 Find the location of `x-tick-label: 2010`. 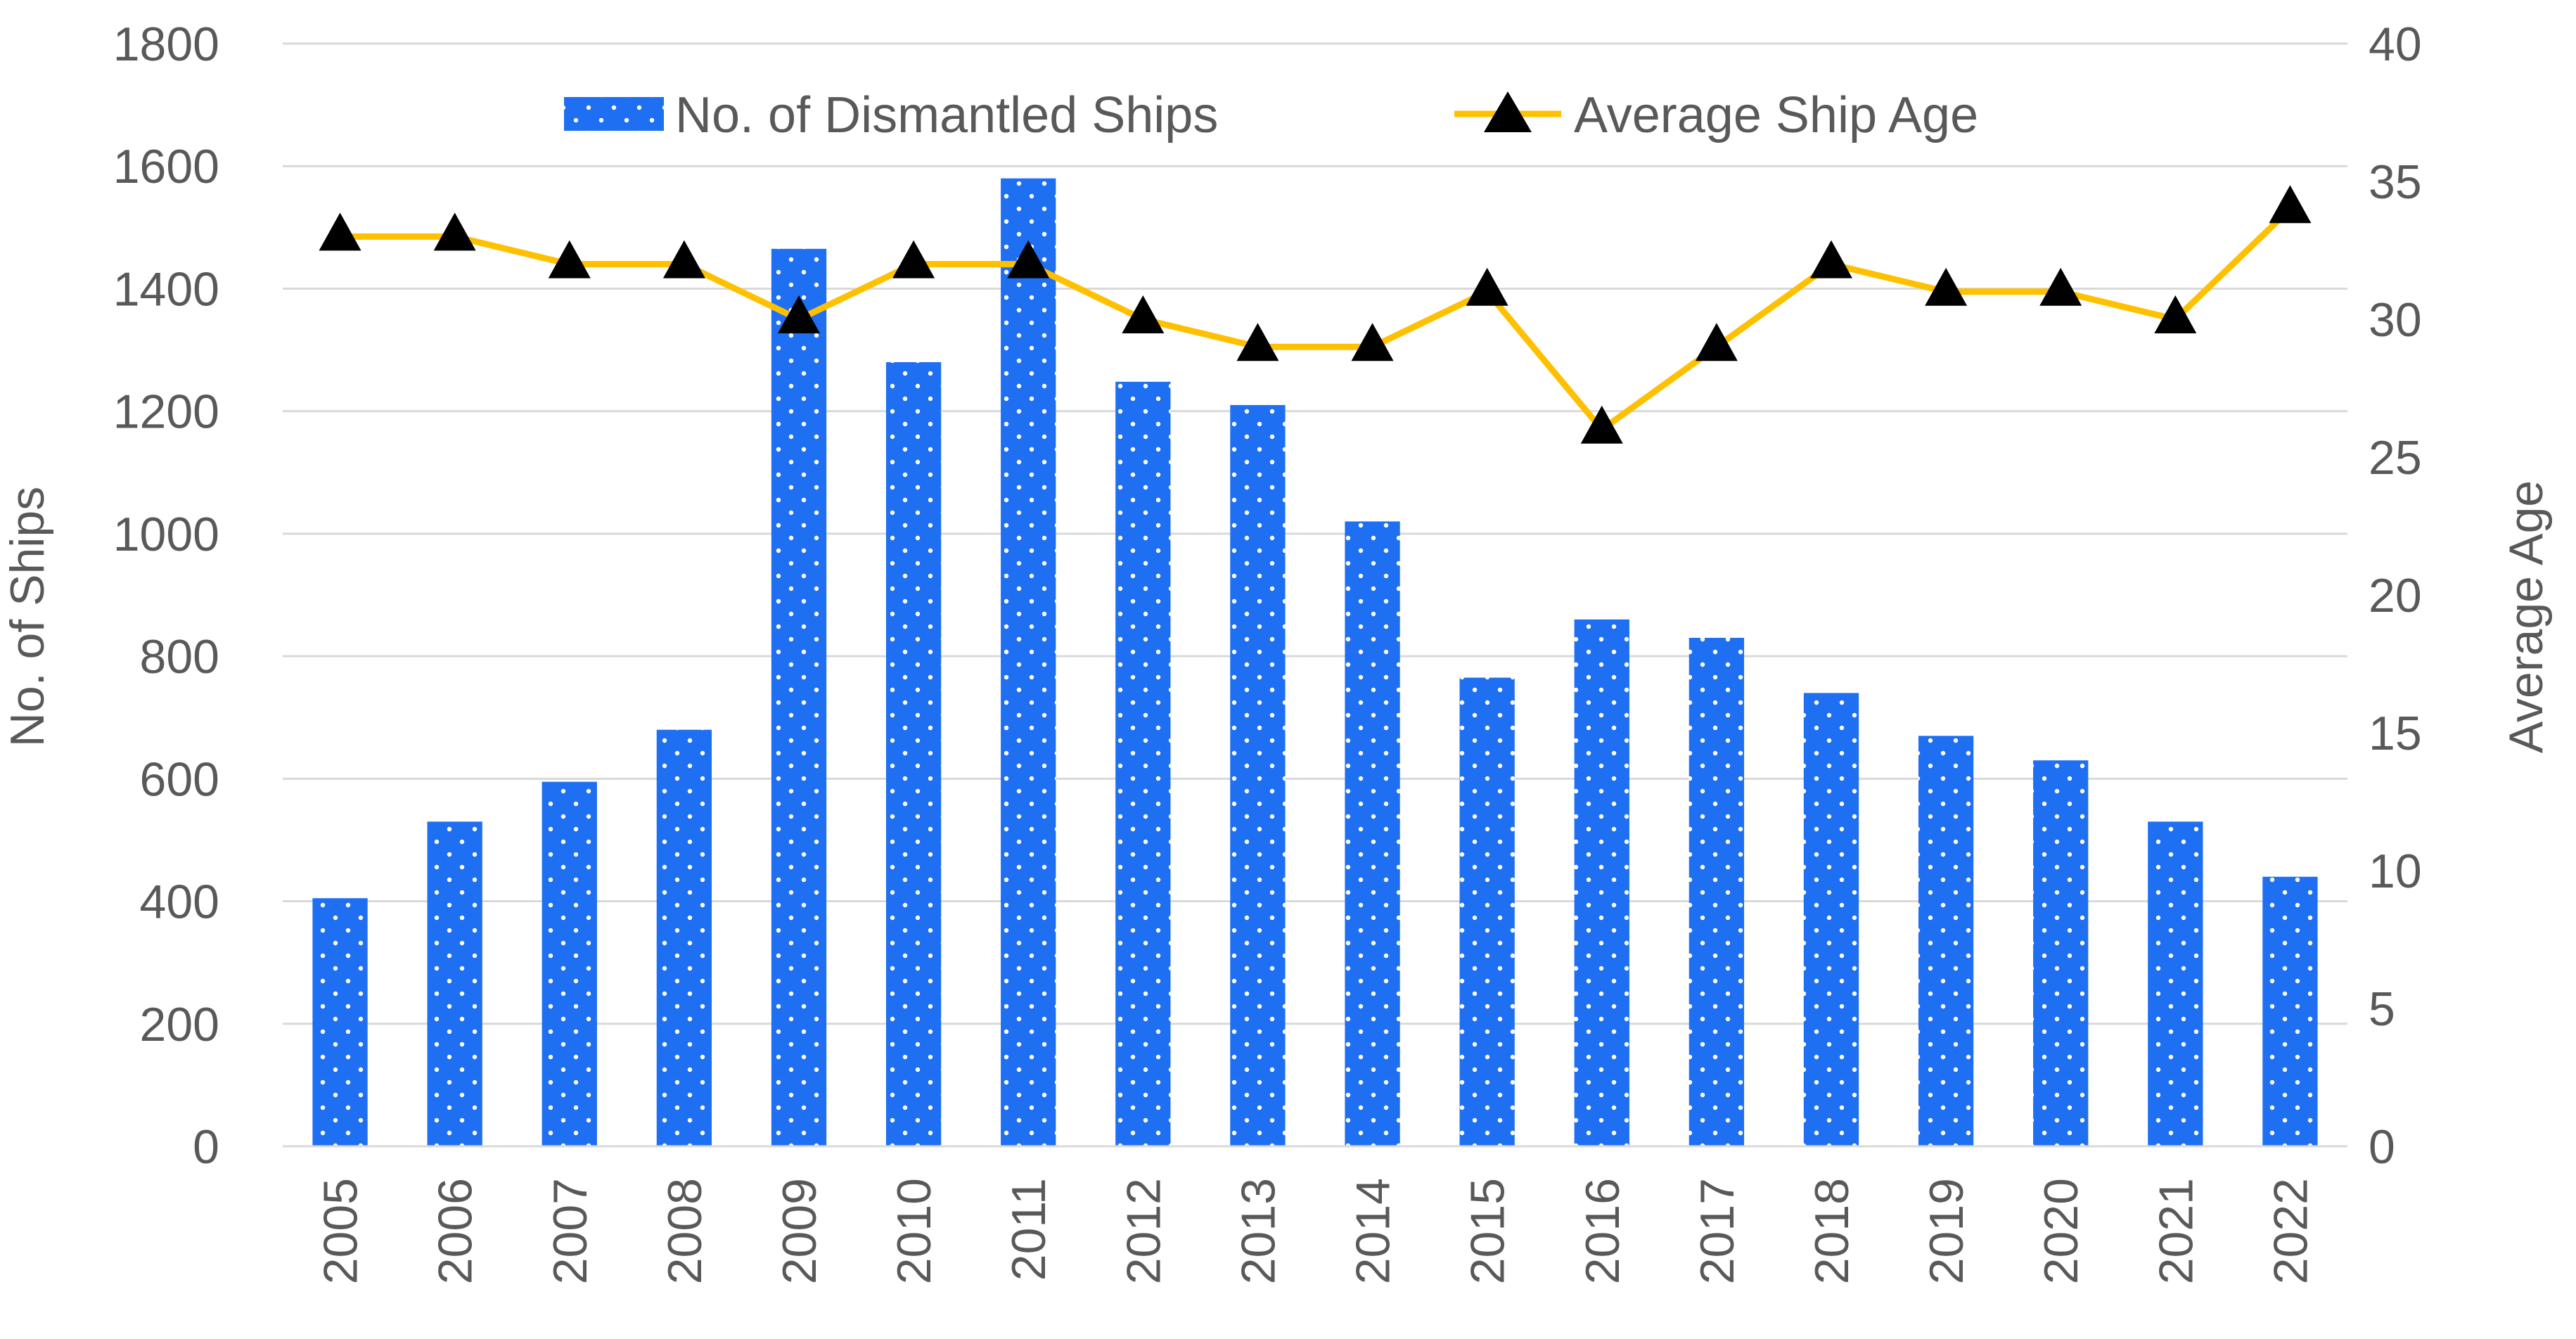

x-tick-label: 2010 is located at coordinates (914, 1231).